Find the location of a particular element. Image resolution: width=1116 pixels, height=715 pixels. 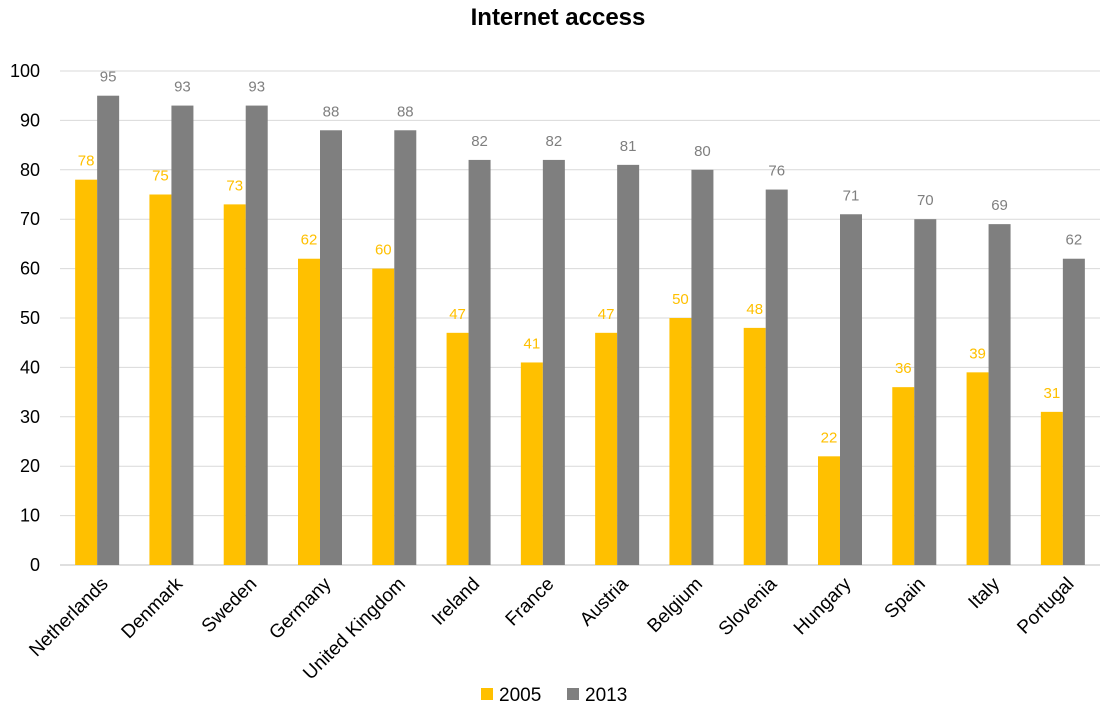

bar-2005-slovenia is located at coordinates (754, 446).